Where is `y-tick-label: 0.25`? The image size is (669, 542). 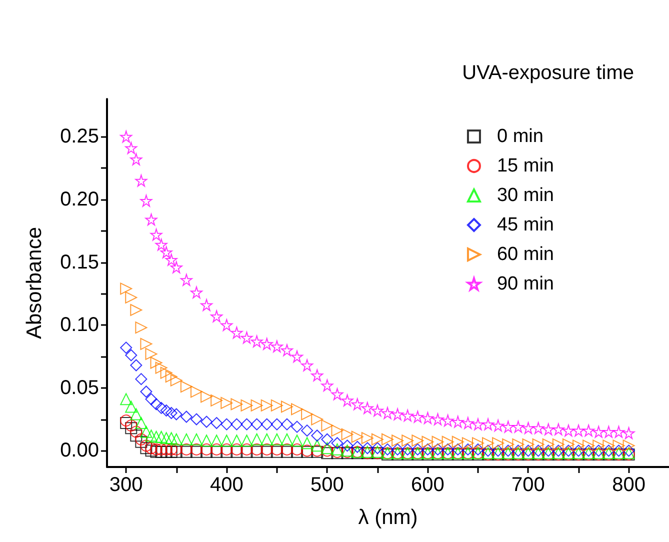 y-tick-label: 0.25 is located at coordinates (79, 137).